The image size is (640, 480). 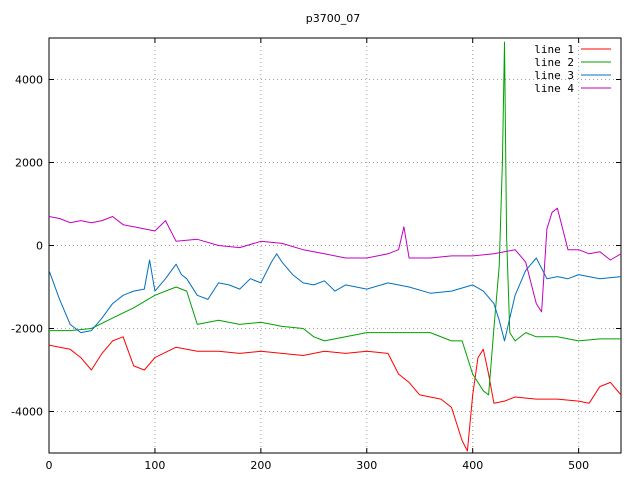 I want to click on y-tick-label: 2000, so click(x=29, y=163).